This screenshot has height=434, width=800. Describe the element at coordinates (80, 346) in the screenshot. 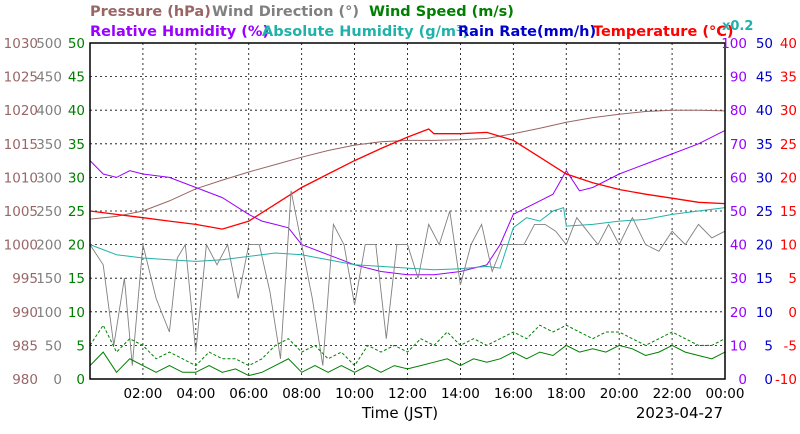

I see `y-tick-wind_speed: 5` at that location.